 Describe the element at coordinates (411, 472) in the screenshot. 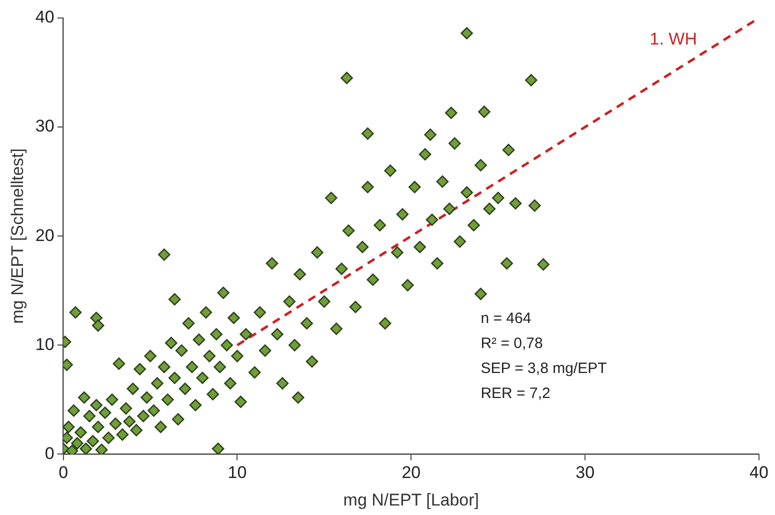

I see `x-tick-label: 20` at that location.